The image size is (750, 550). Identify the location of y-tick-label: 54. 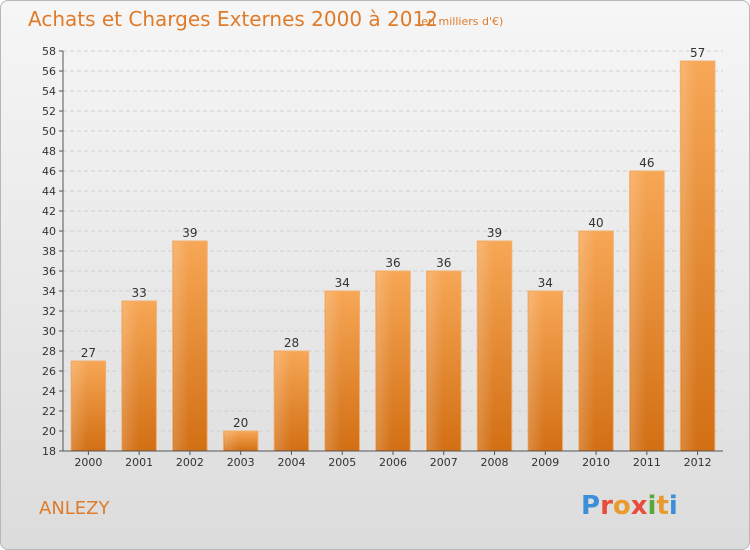
(49, 91).